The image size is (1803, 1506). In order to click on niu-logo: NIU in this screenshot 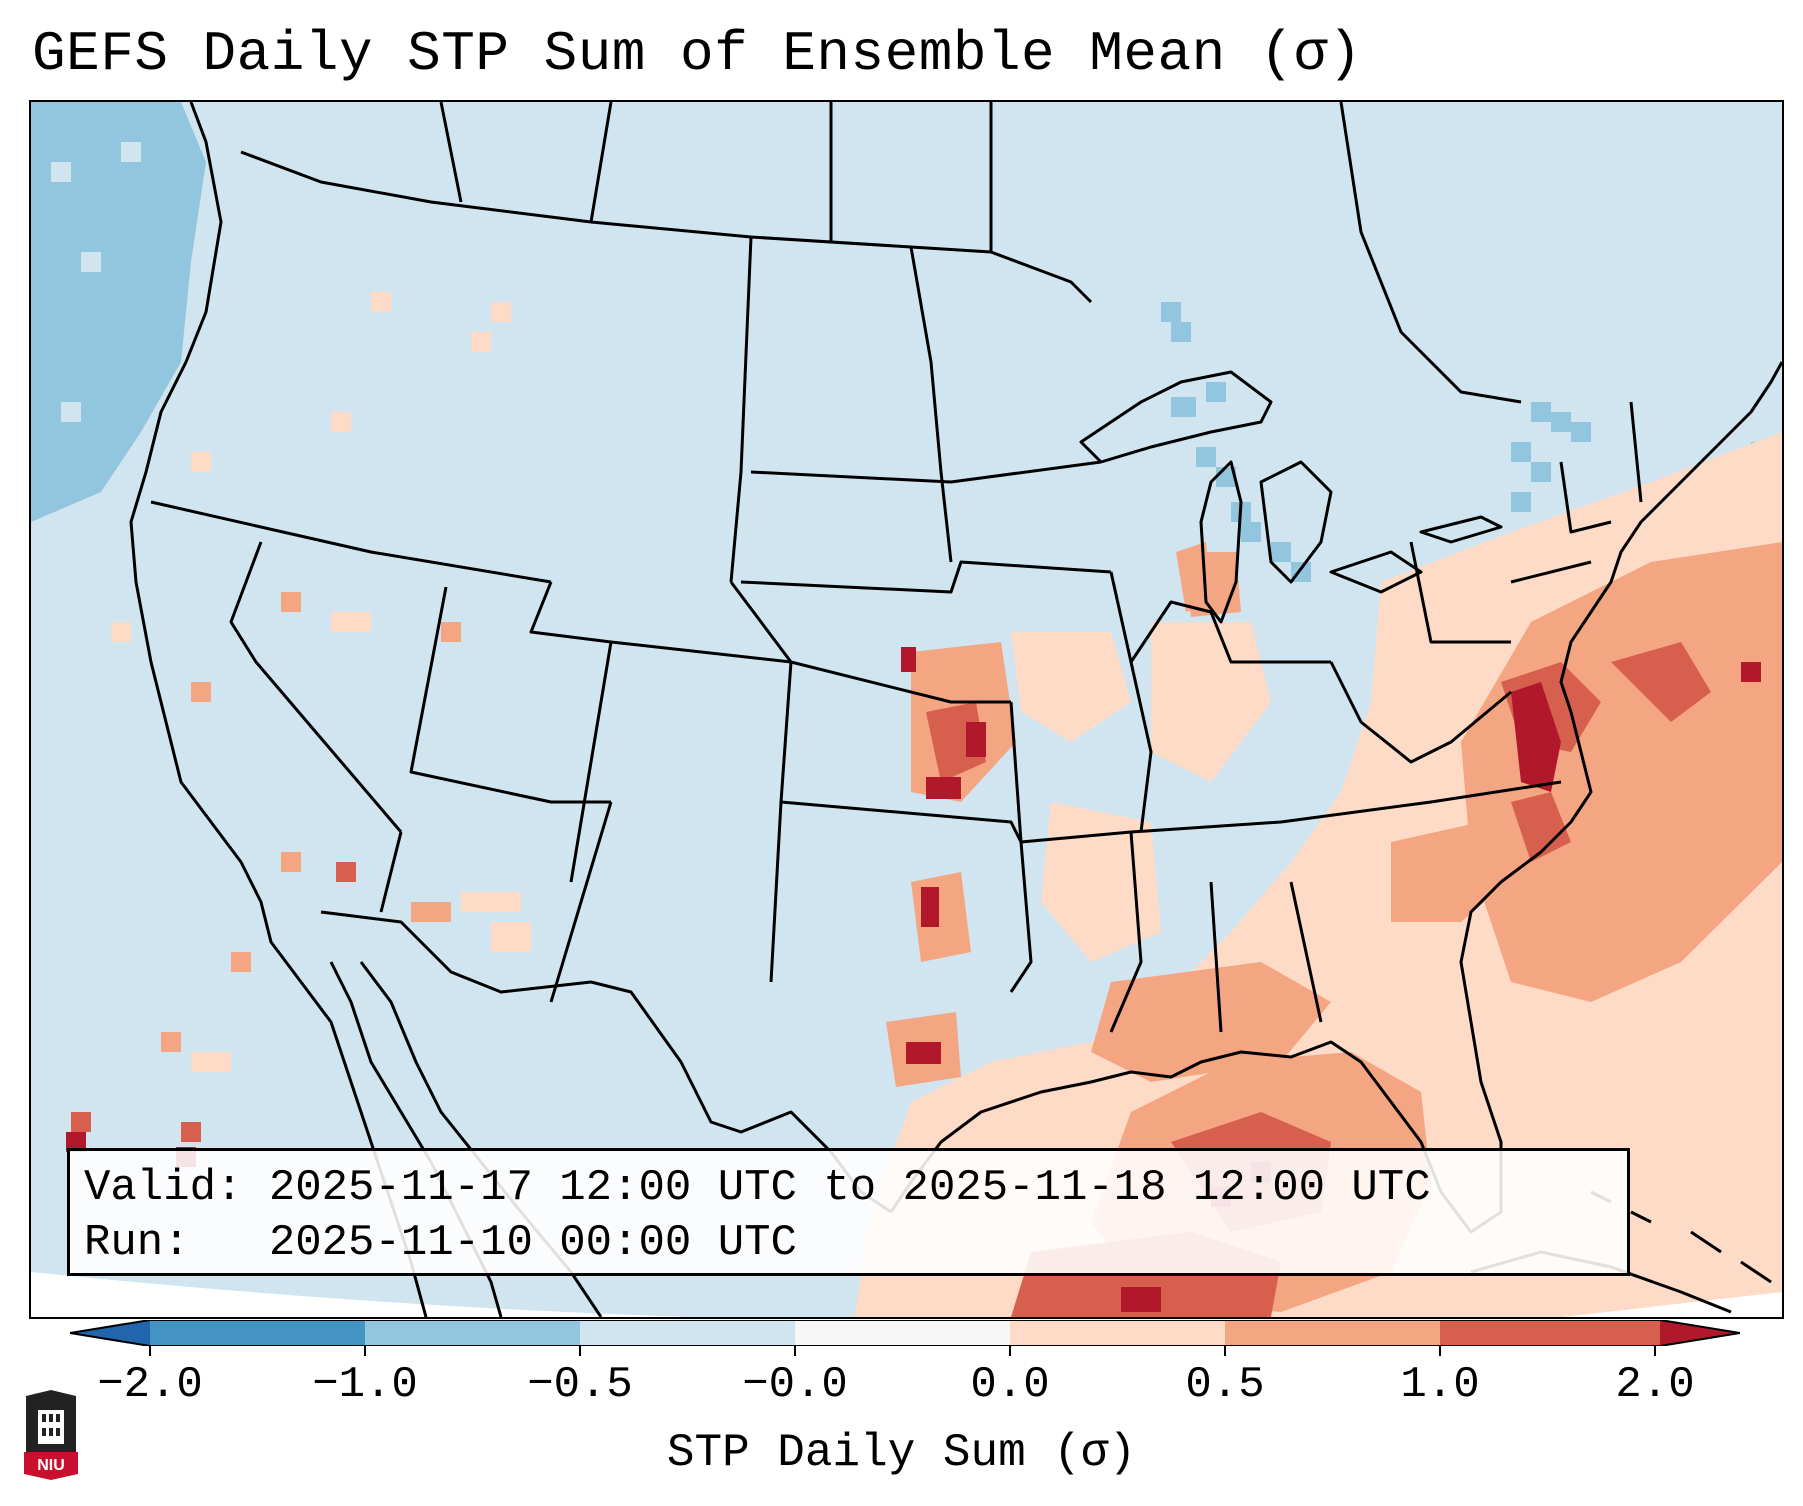, I will do `click(51, 1435)`.